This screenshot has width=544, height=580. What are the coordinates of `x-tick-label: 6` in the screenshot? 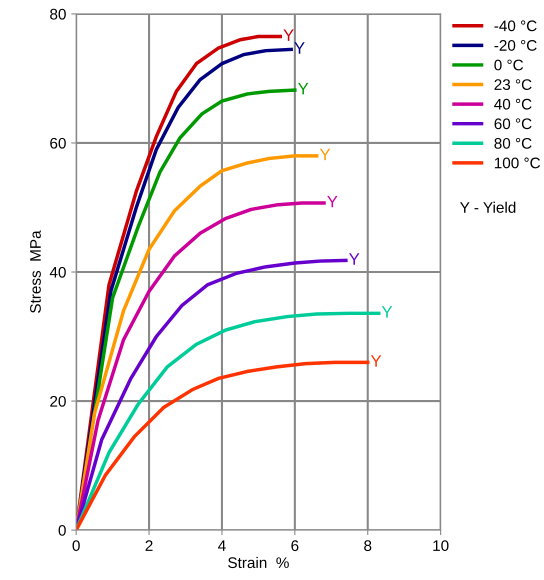 It's located at (294, 546).